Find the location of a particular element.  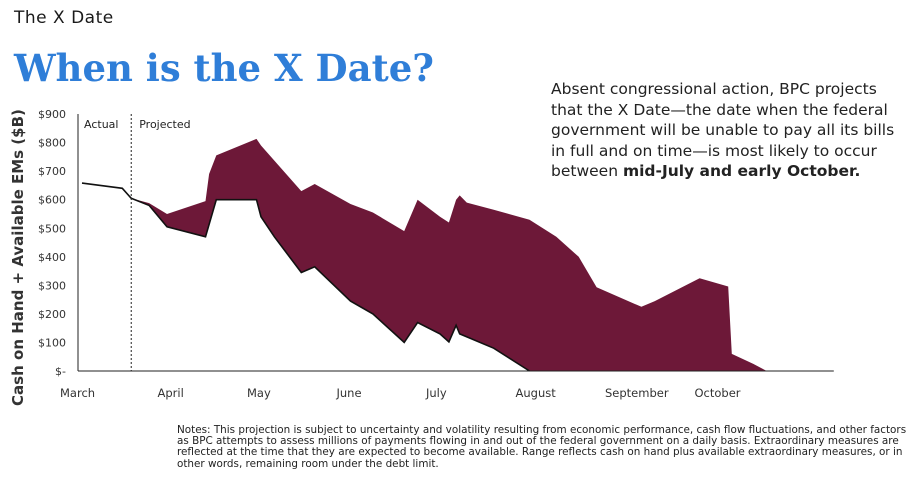

page-title: When is the X Date? is located at coordinates (224, 68).